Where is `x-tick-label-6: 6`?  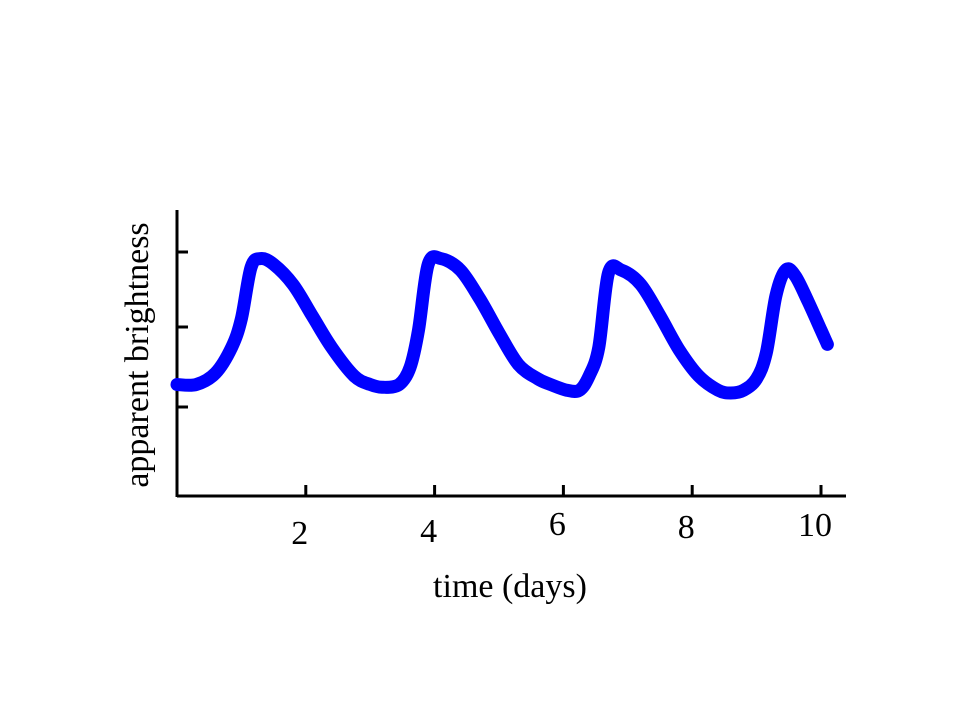 x-tick-label-6: 6 is located at coordinates (557, 524).